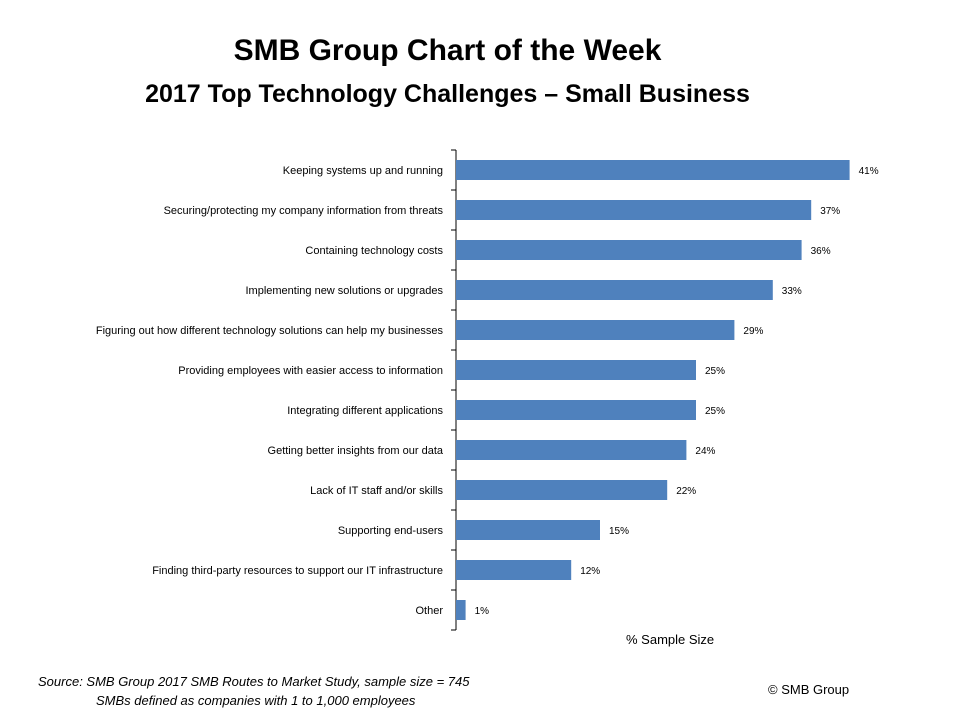 This screenshot has height=720, width=960. What do you see at coordinates (590, 571) in the screenshot?
I see `data-label: 12%` at bounding box center [590, 571].